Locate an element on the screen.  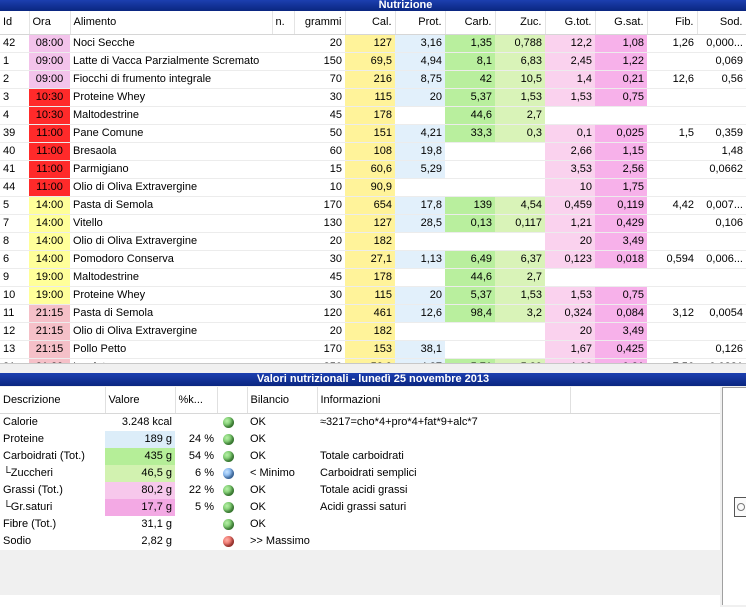
food-row: 40 11:00 Bresaola 60 108 19,8 2,66 1,15 1,48 is located at coordinates (373, 151).